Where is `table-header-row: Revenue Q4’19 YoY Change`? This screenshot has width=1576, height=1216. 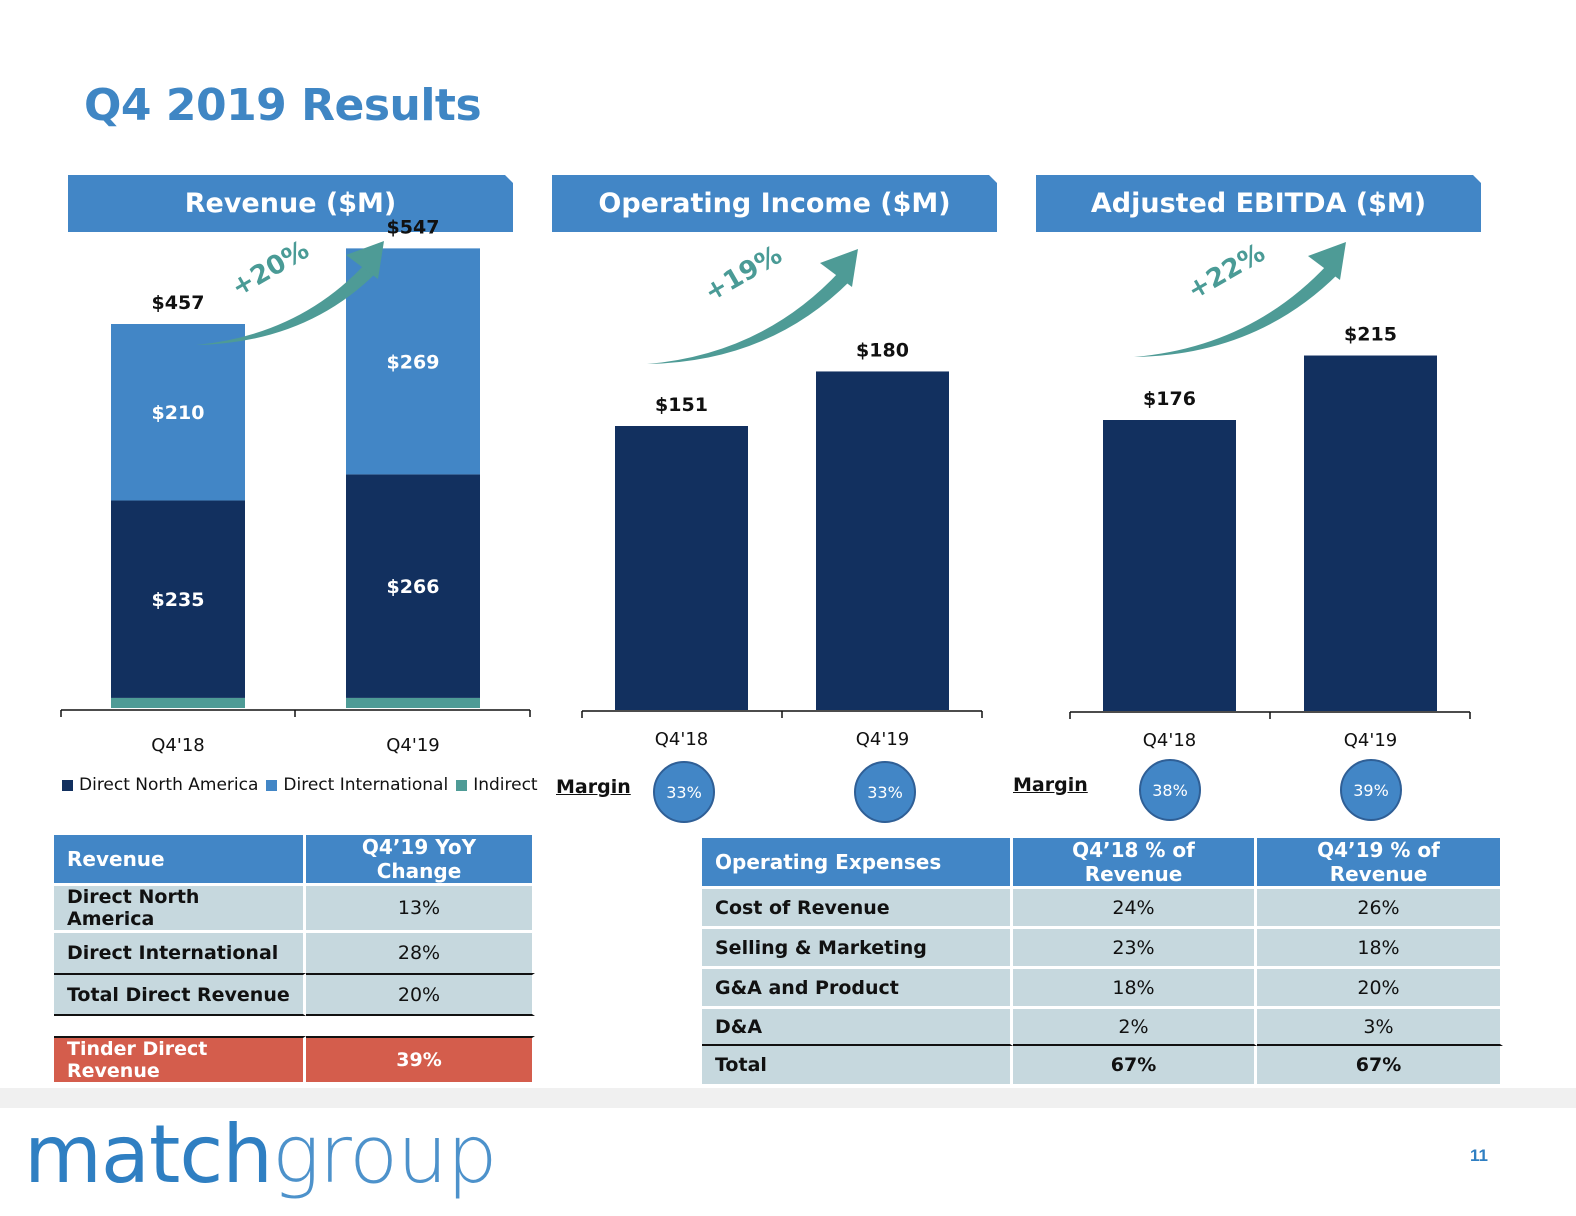
table-header-row: Revenue Q4’19 YoY Change is located at coordinates (294, 859).